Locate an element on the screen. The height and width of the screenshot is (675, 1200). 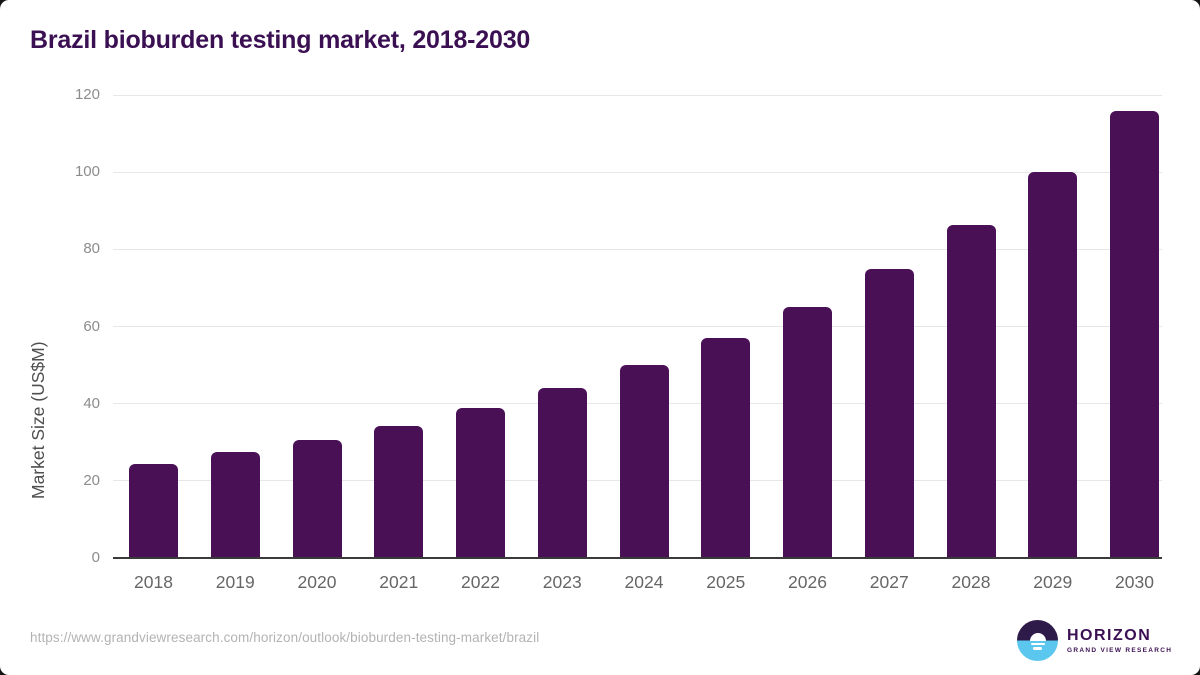
x-tick-label-2020: 2020 is located at coordinates (317, 582).